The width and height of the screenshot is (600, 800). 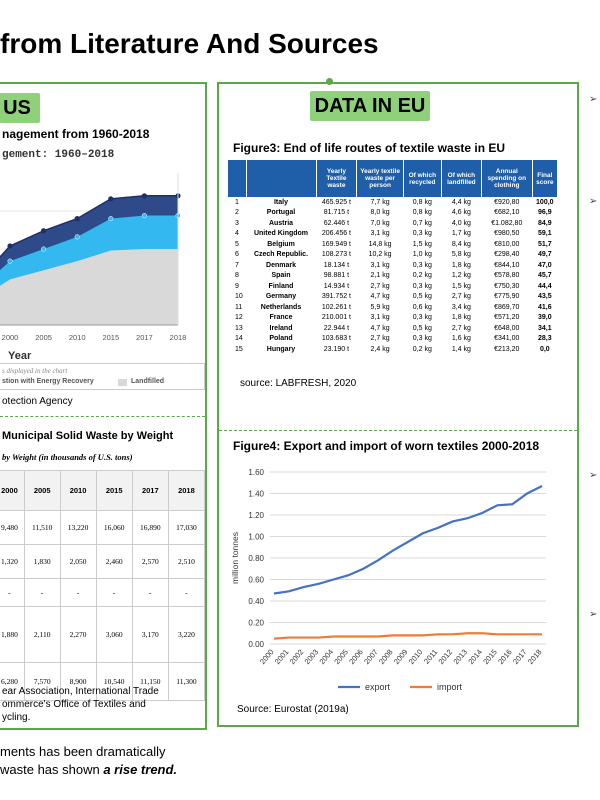 I want to click on table-cell: €682,10, so click(x=507, y=213).